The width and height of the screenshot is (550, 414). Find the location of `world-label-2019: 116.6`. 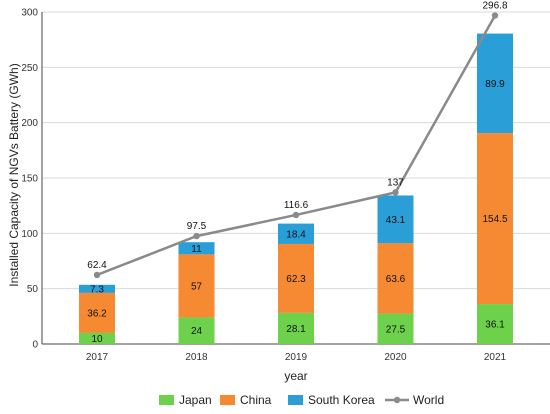

world-label-2019: 116.6 is located at coordinates (296, 205).